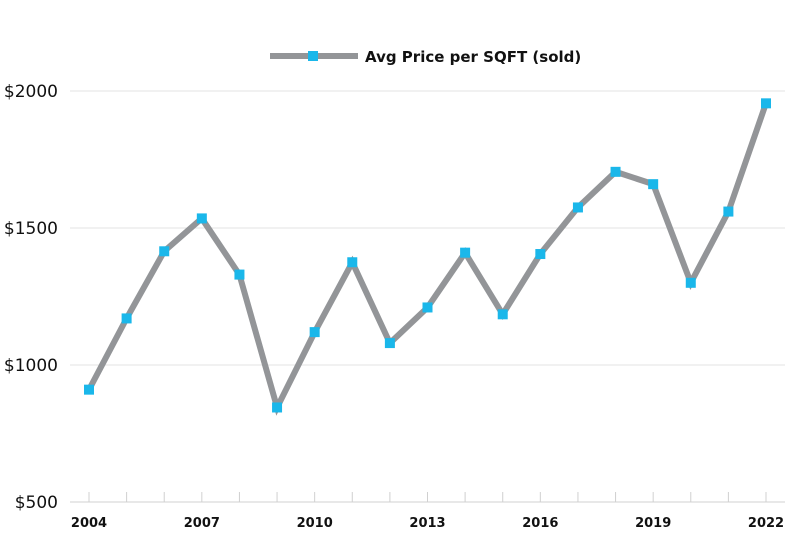 The width and height of the screenshot is (800, 552). I want to click on data-point-2012, so click(389, 343).